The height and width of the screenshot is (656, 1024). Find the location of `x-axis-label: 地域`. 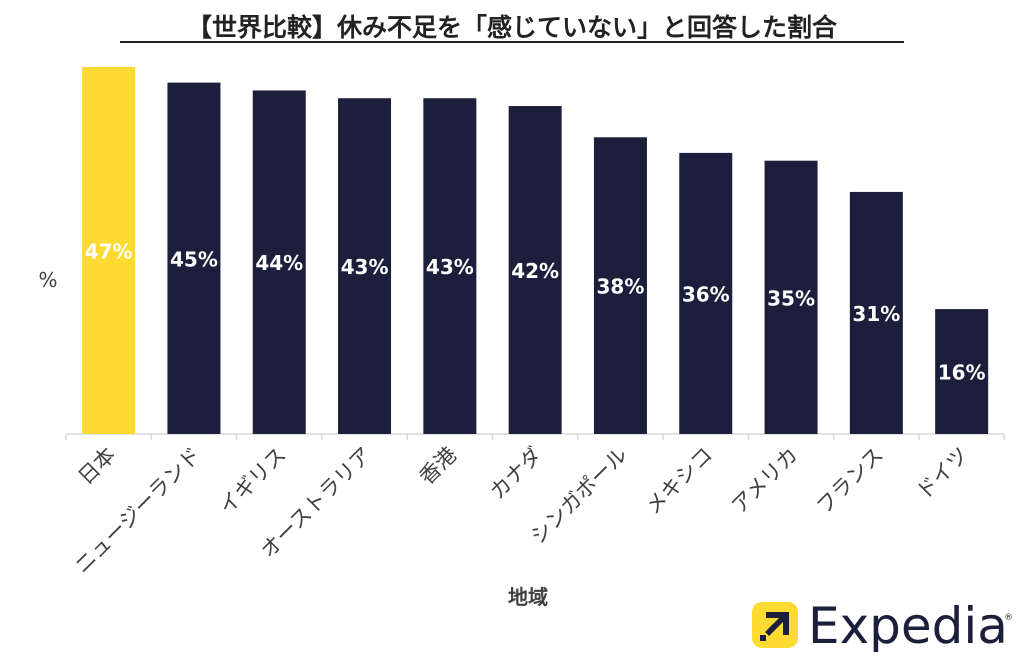

x-axis-label: 地域 is located at coordinates (528, 597).